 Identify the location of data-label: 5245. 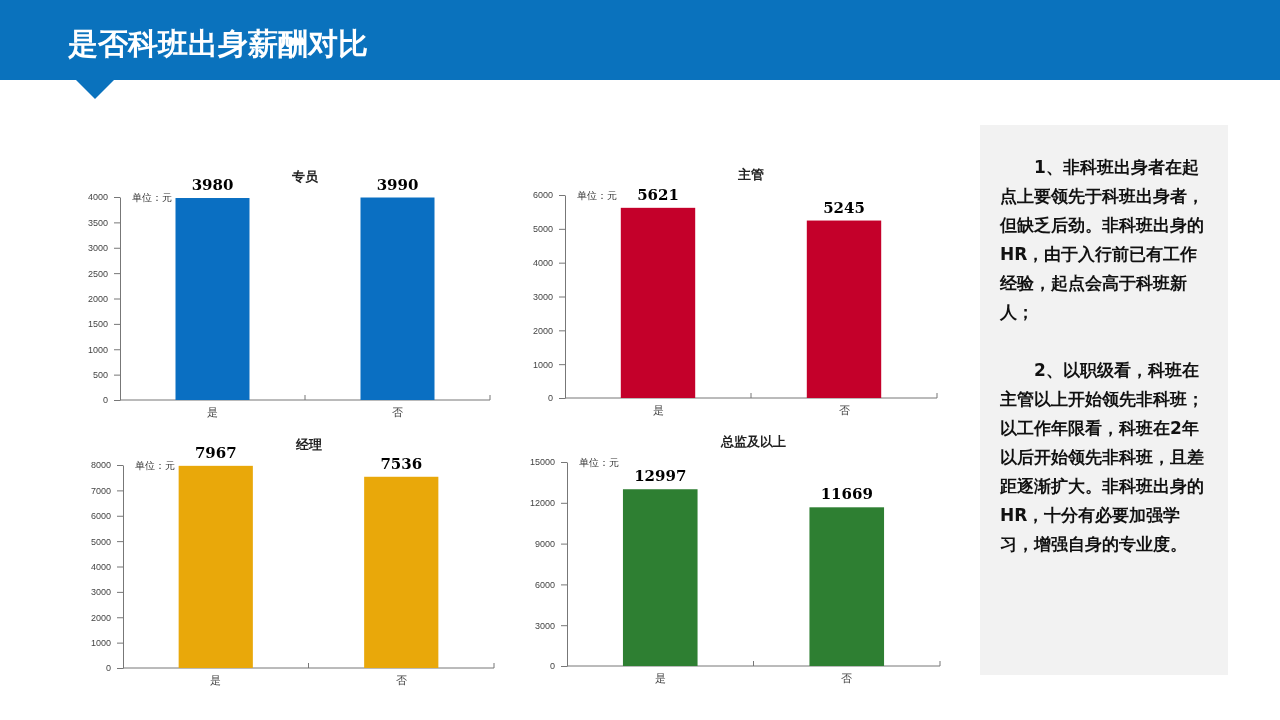
(844, 207).